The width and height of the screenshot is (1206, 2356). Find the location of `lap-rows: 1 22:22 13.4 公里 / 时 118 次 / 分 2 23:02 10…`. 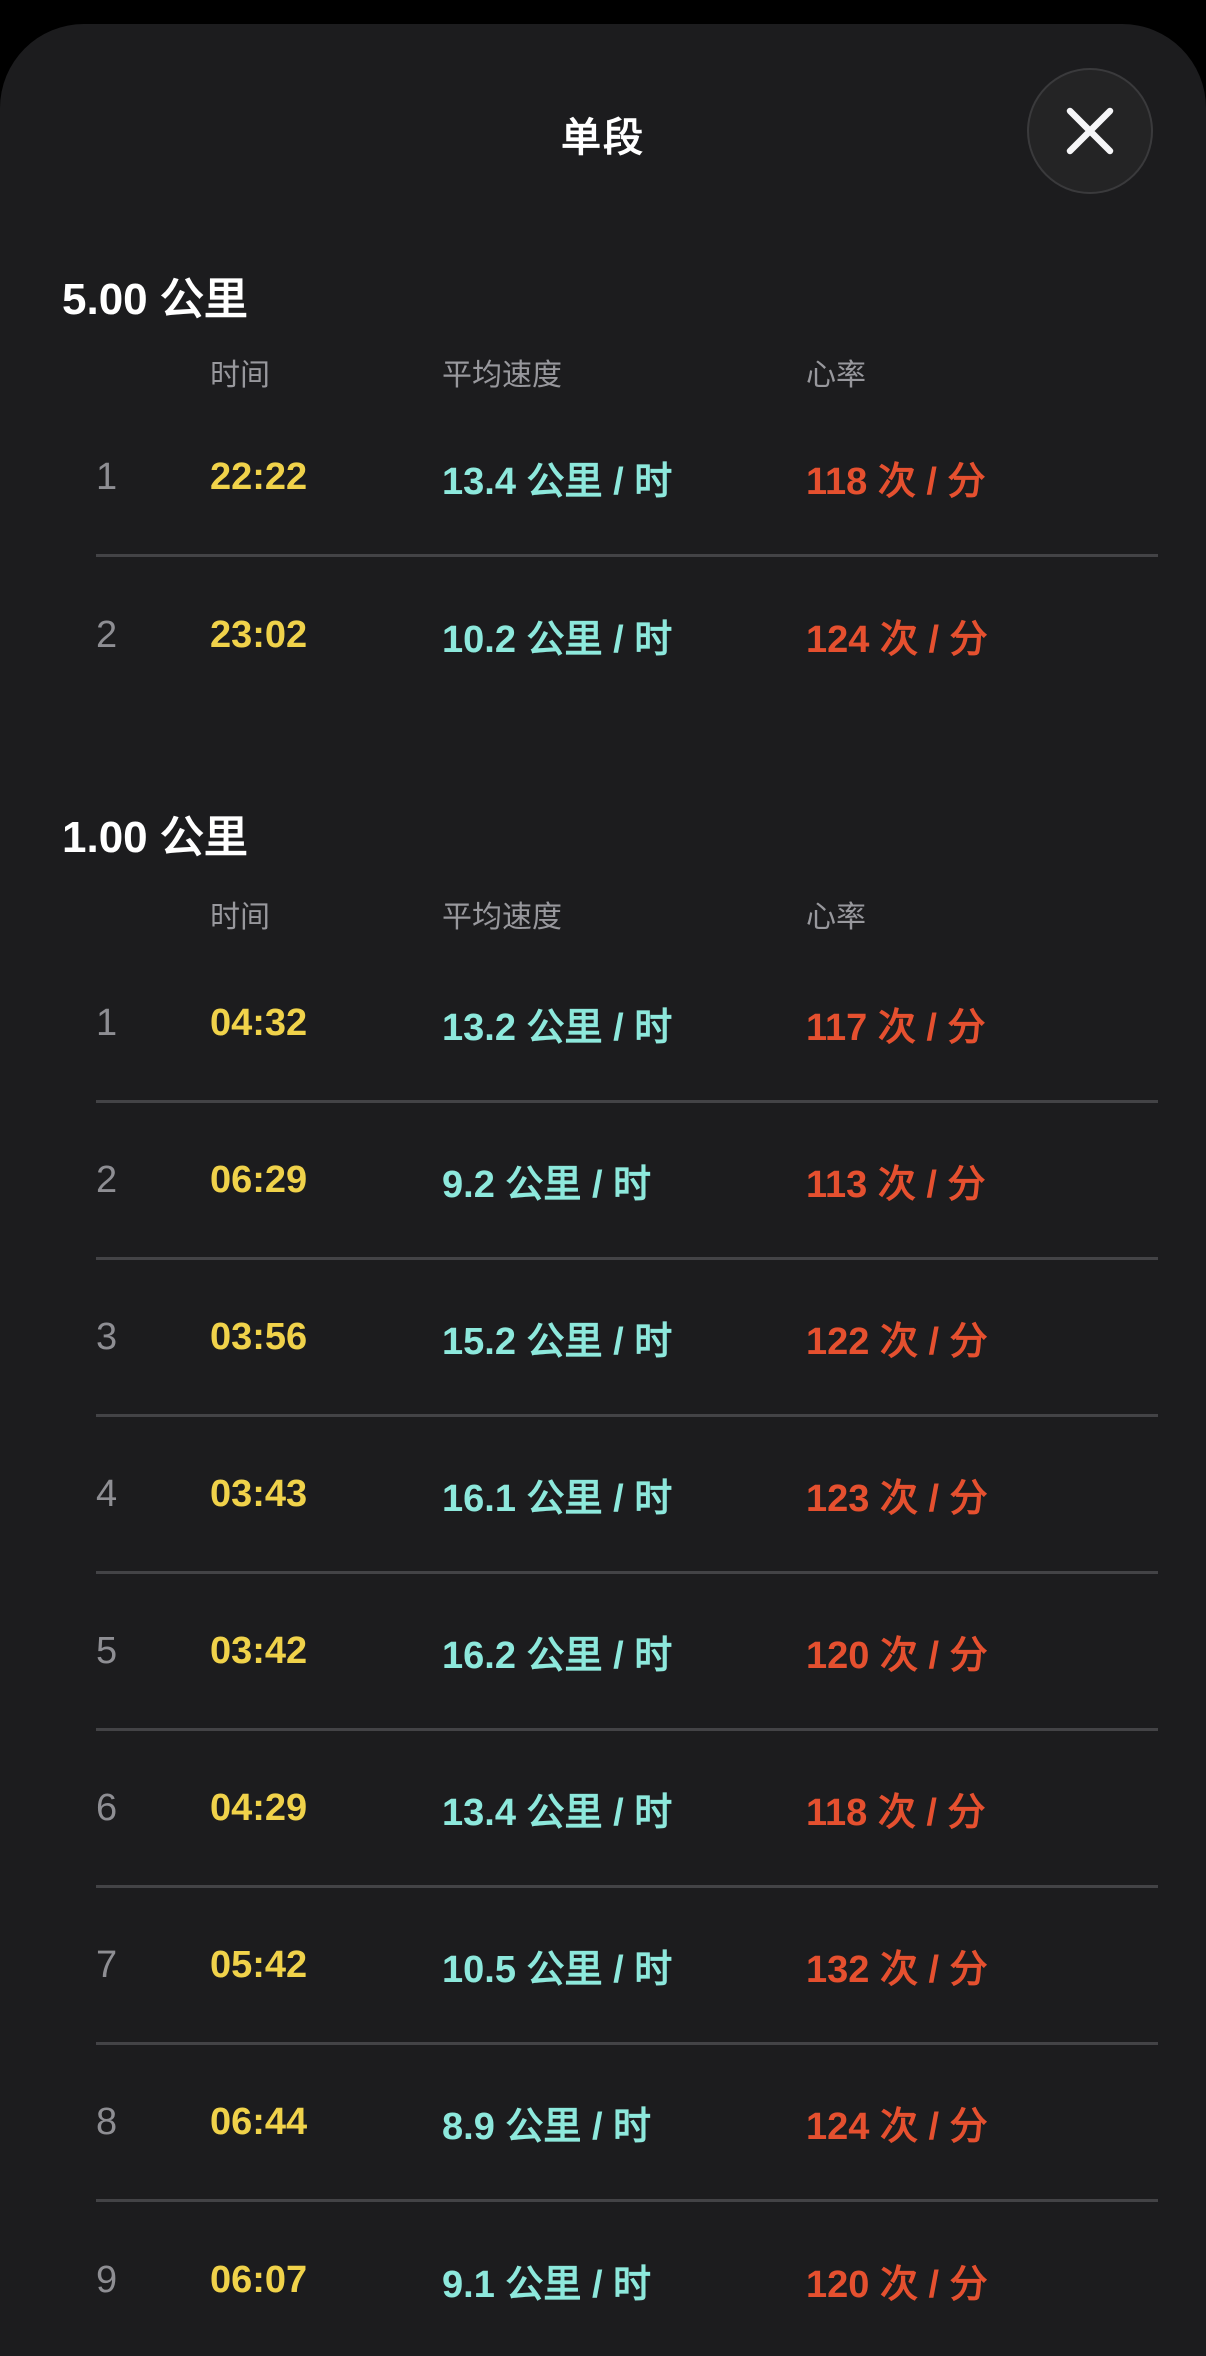

lap-rows: 1 22:22 13.4 公里 / 时 118 次 / 分 2 23:02 10… is located at coordinates (603, 557).